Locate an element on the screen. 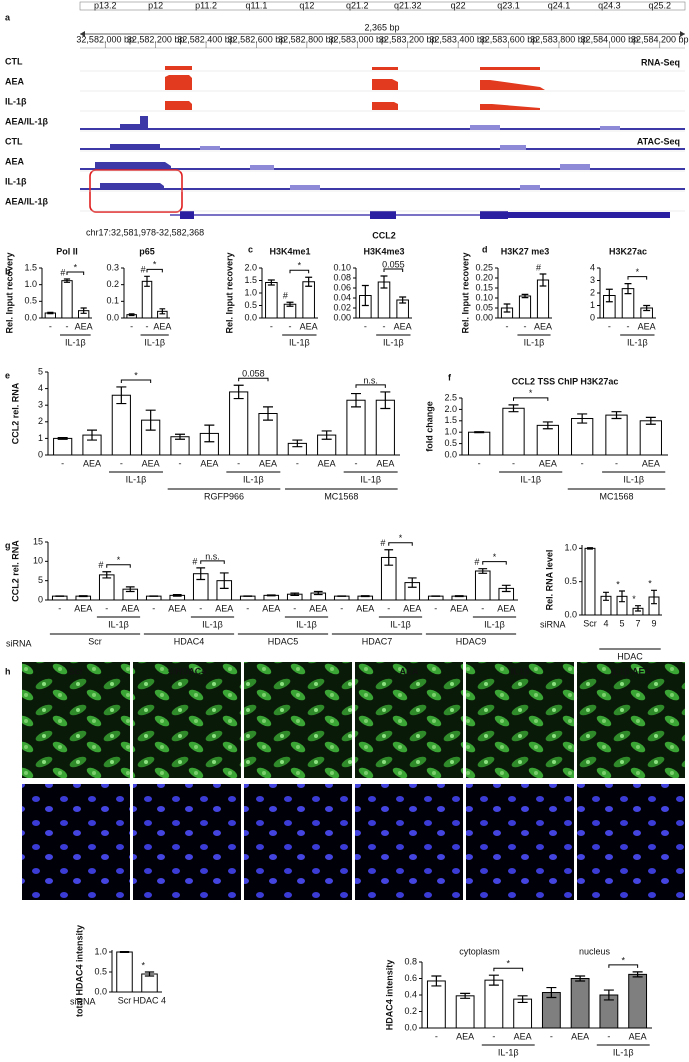 The height and width of the screenshot is (1062, 689). y-tick-label: 15 is located at coordinates (38, 541).